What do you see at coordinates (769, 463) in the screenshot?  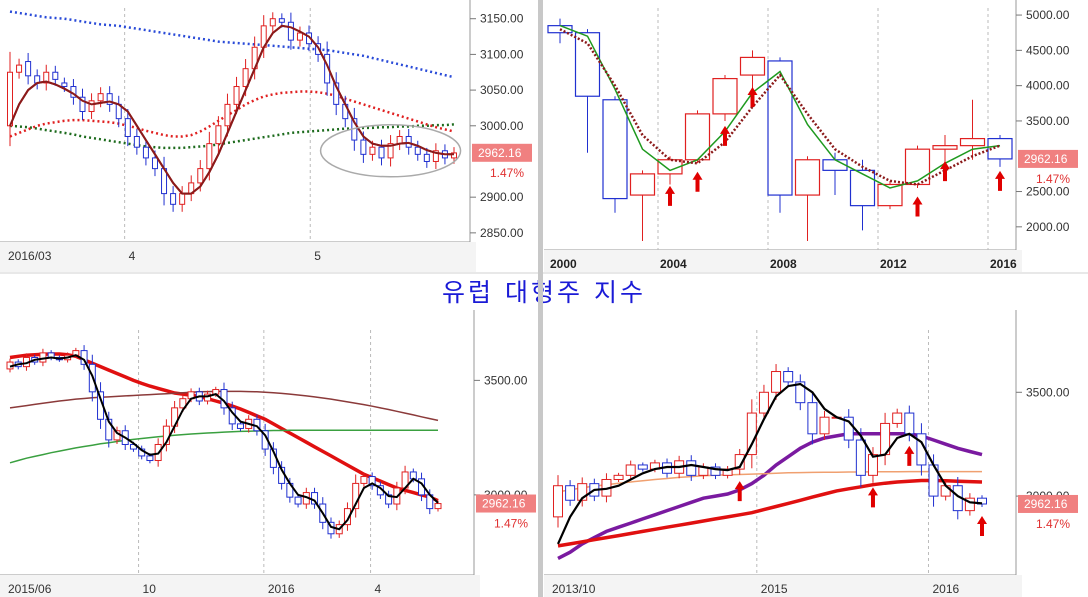 I see `monthly-series-line` at bounding box center [769, 463].